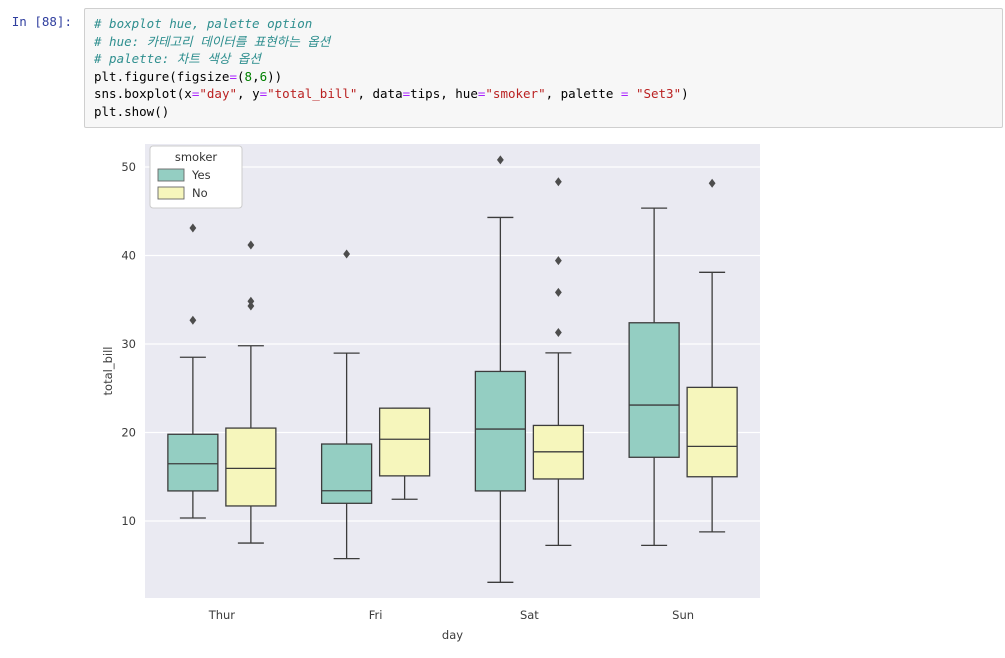 The width and height of the screenshot is (1005, 658). What do you see at coordinates (263, 76) in the screenshot?
I see `code-token-number: 6` at bounding box center [263, 76].